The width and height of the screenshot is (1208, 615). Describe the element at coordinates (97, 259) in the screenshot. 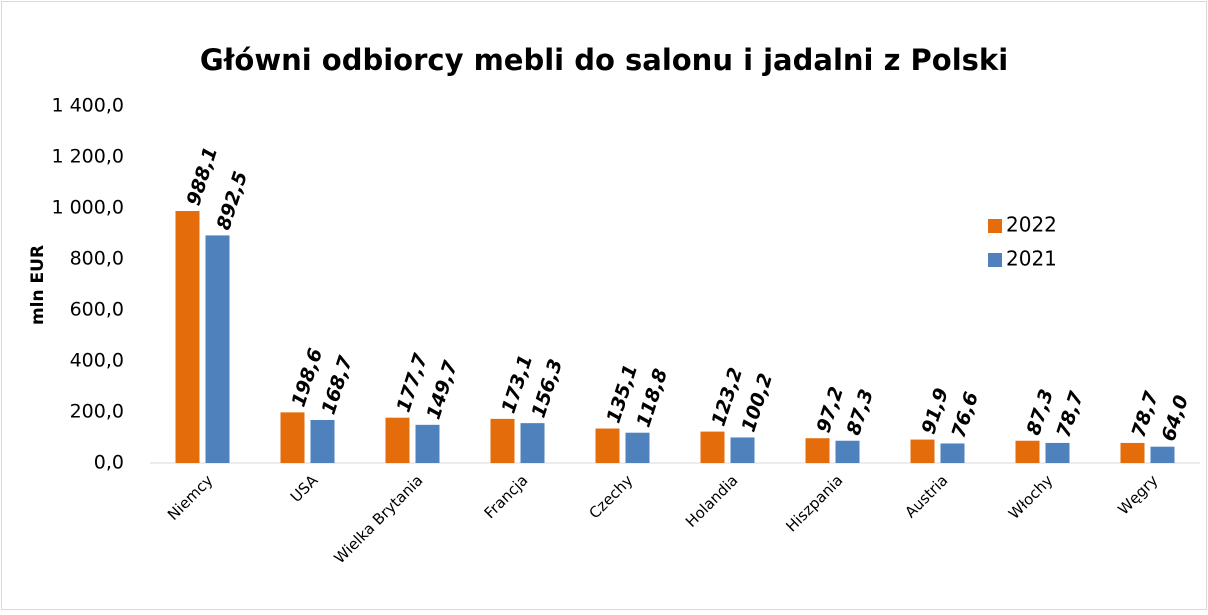

I see `y-tick-label: 800,0` at that location.